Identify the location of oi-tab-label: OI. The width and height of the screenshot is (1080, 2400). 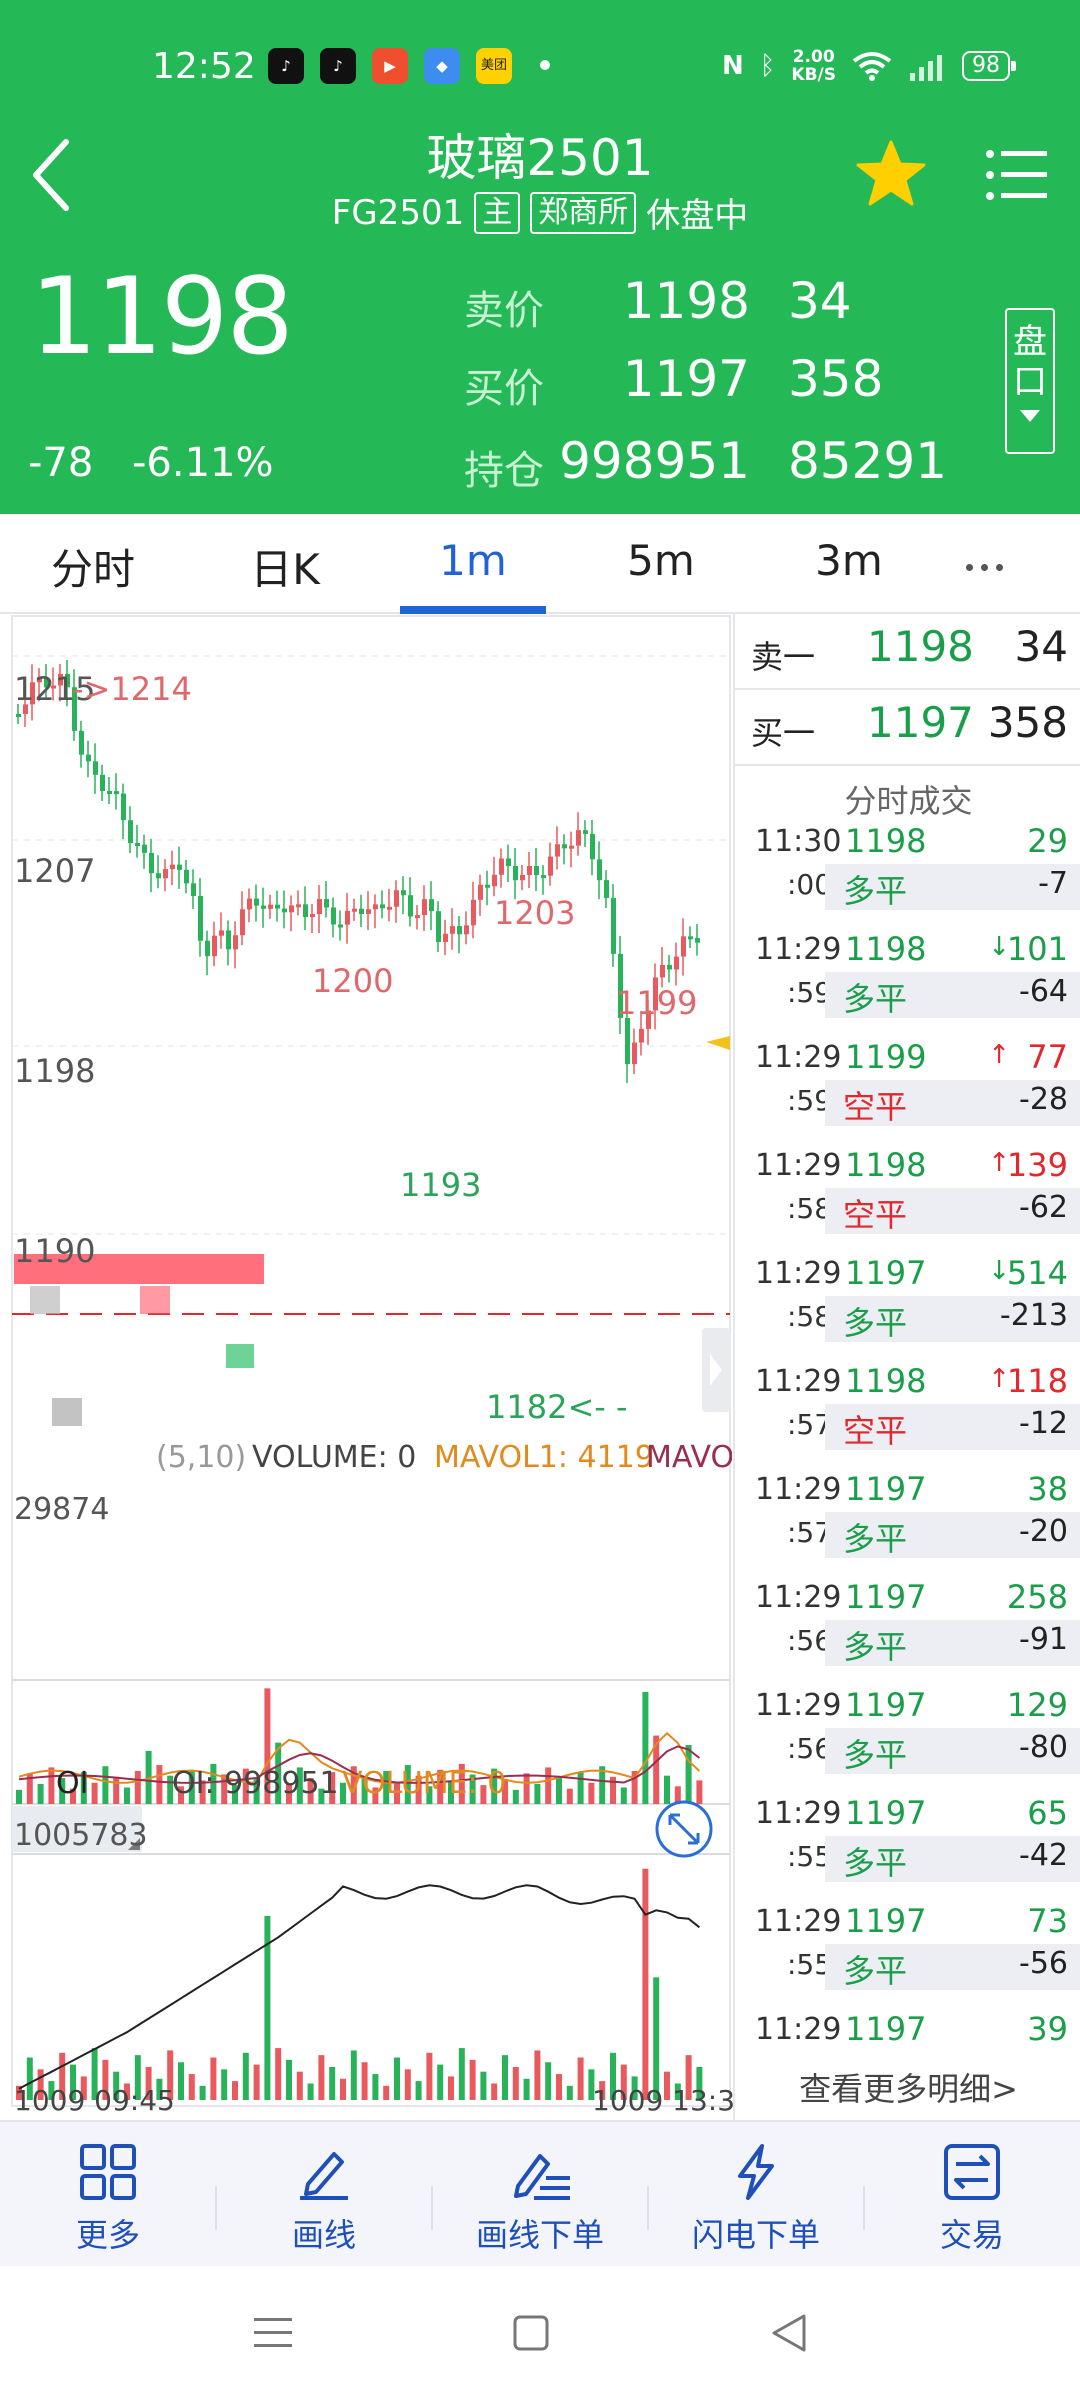
(72, 1783).